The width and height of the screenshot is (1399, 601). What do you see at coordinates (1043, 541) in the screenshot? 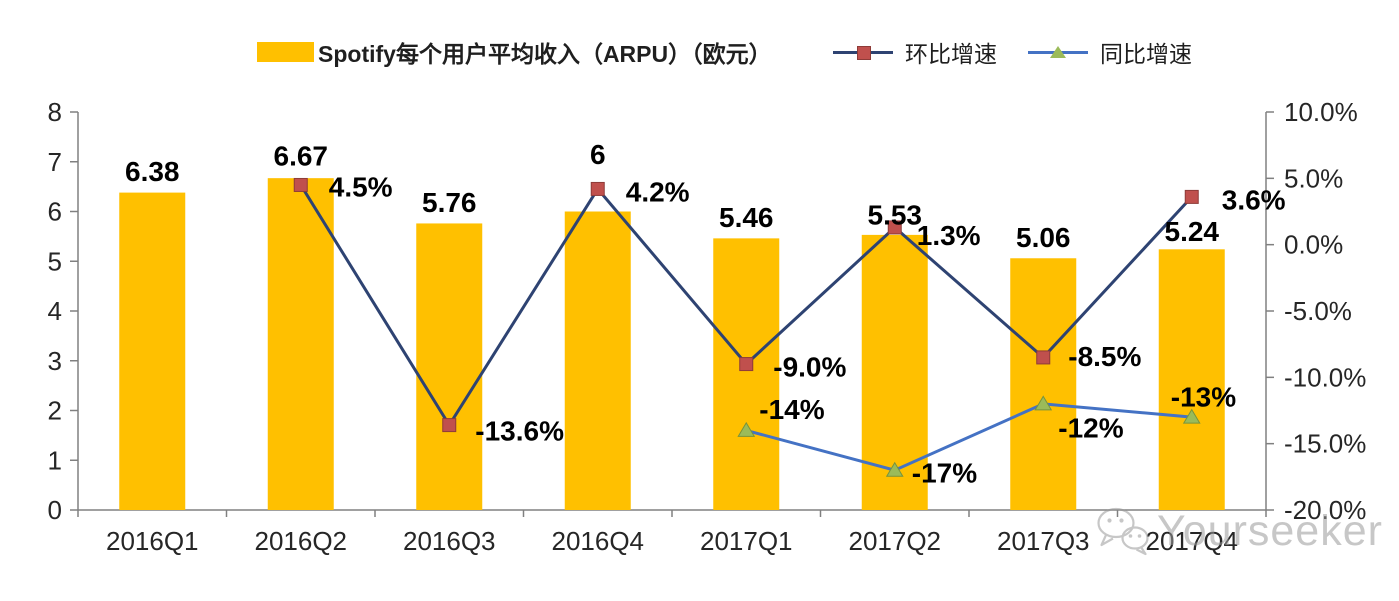
I see `x-axis-category-label: 2017Q3` at bounding box center [1043, 541].